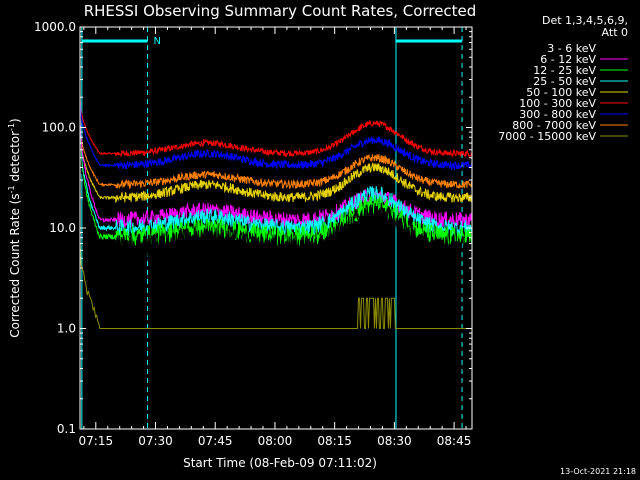 The width and height of the screenshot is (640, 480). I want to click on x-tick-label: 08:30, so click(394, 441).